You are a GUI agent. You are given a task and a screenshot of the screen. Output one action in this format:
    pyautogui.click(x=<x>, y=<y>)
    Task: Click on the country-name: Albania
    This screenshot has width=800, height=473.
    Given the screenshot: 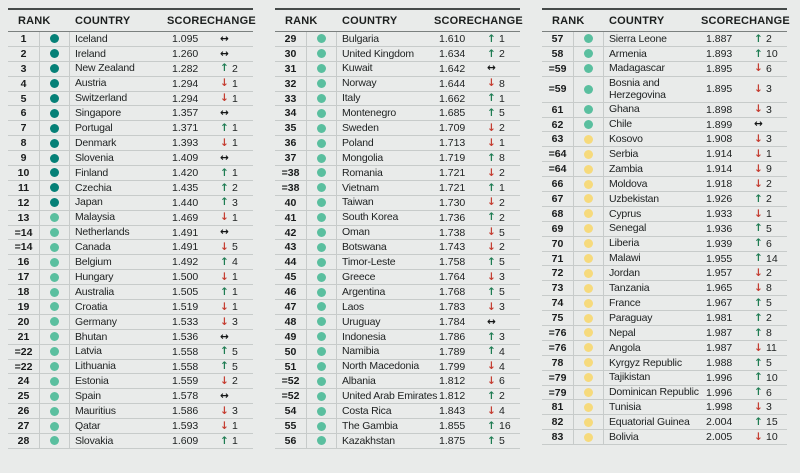 What is the action you would take?
    pyautogui.click(x=359, y=381)
    